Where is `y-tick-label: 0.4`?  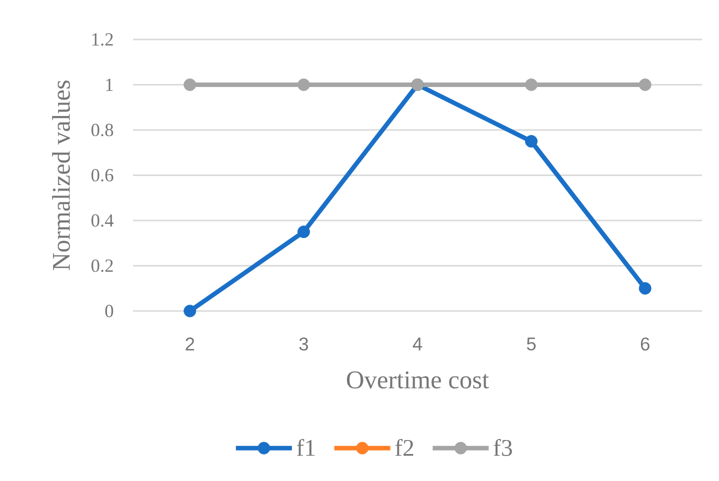
y-tick-label: 0.4 is located at coordinates (102, 220).